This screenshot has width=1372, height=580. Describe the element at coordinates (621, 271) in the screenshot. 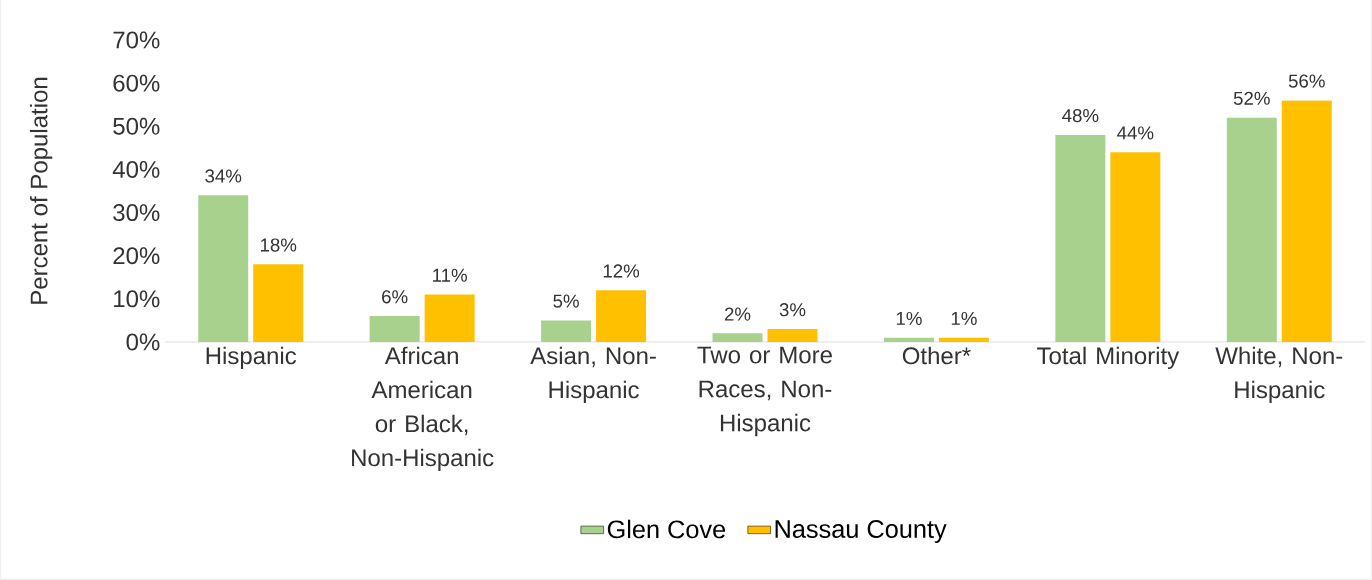

I see `data-label: 12%` at that location.